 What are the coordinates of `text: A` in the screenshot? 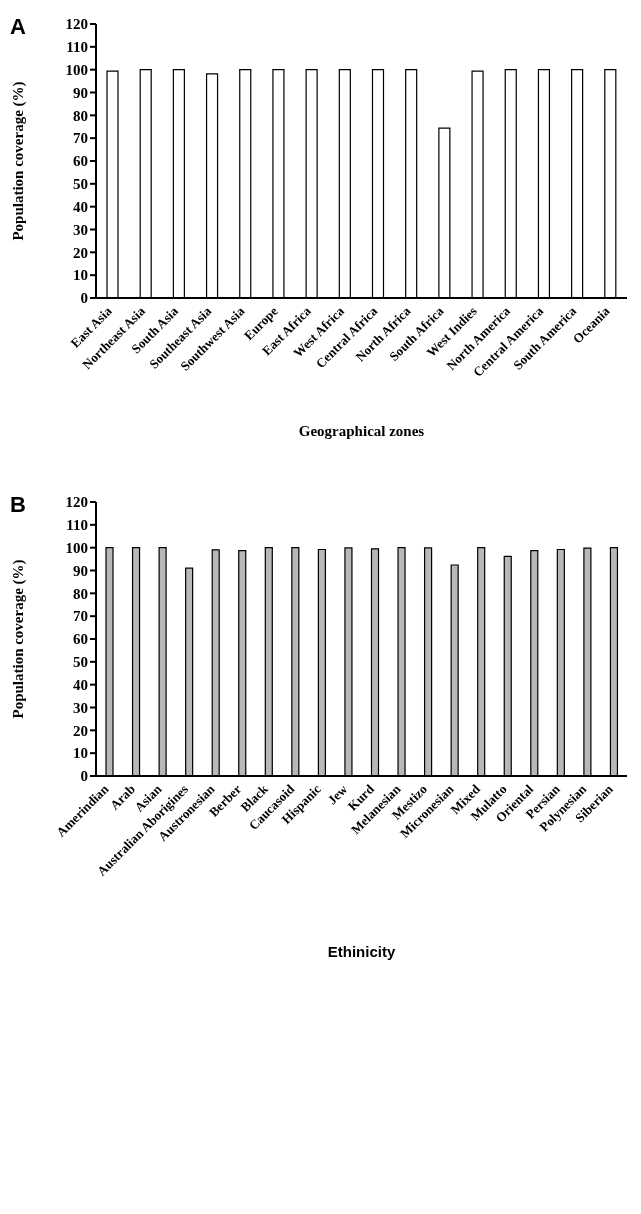 It's located at (18, 27).